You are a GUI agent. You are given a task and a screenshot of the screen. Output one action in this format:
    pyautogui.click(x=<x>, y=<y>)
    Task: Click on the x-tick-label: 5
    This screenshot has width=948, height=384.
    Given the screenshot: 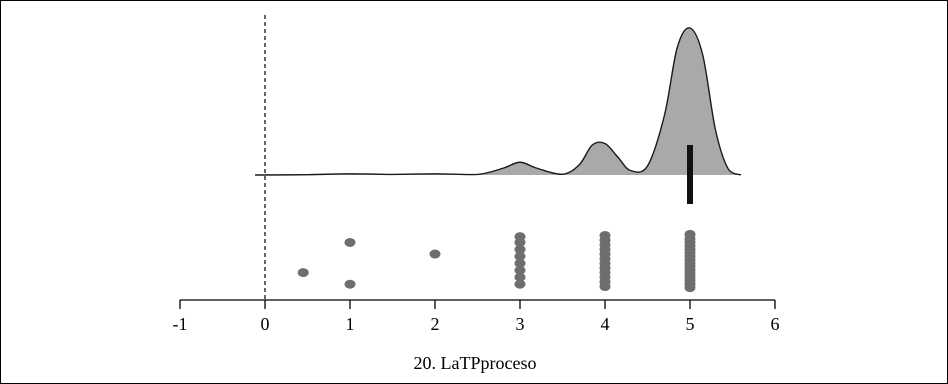 What is the action you would take?
    pyautogui.click(x=690, y=324)
    